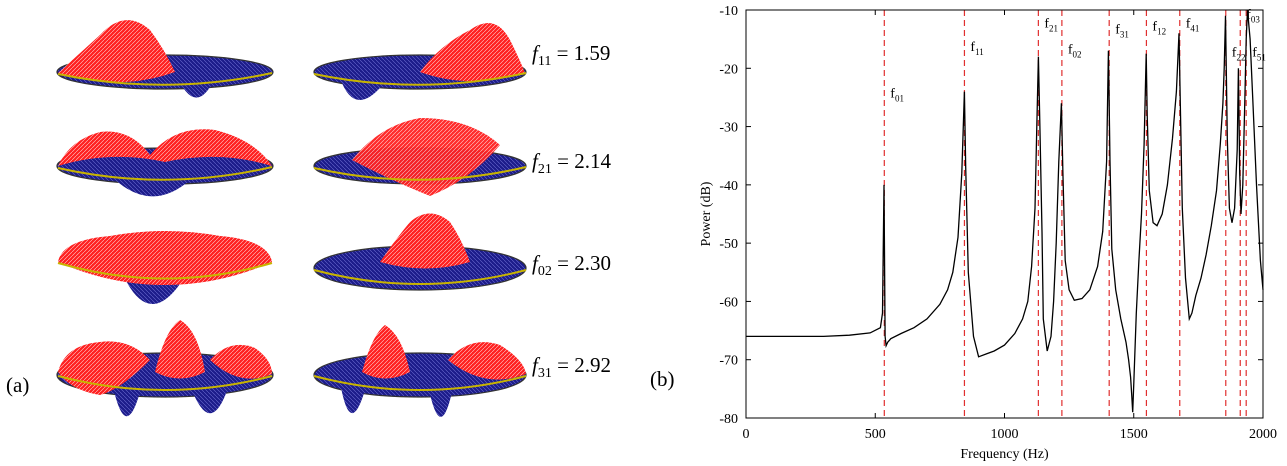  What do you see at coordinates (165, 267) in the screenshot?
I see `mode-shape-f02-left` at bounding box center [165, 267].